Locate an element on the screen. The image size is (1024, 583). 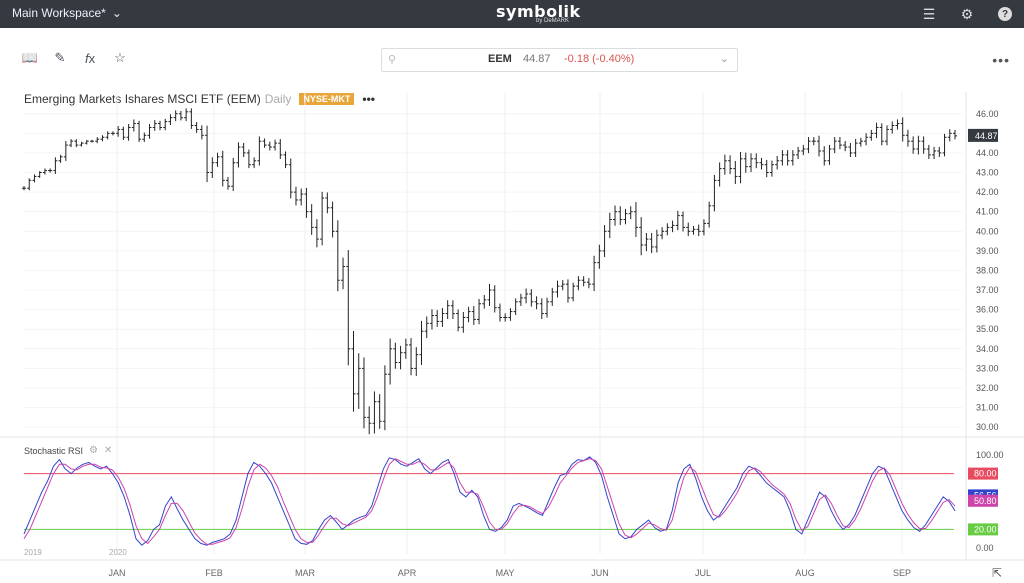
symbol-search: ⚲ EEM 44.87 -0.18 (-0.40%) ⌄ is located at coordinates (559, 60).